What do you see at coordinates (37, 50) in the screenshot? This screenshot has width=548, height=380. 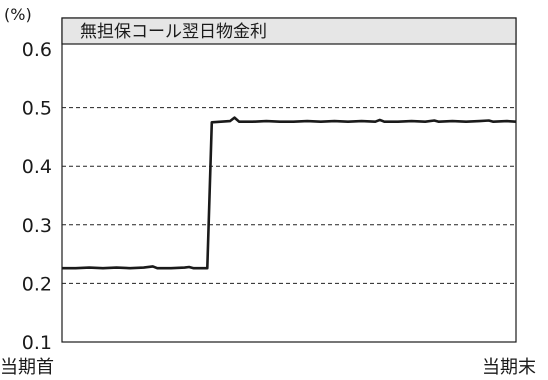 I see `y-tick-label: 0.6` at bounding box center [37, 50].